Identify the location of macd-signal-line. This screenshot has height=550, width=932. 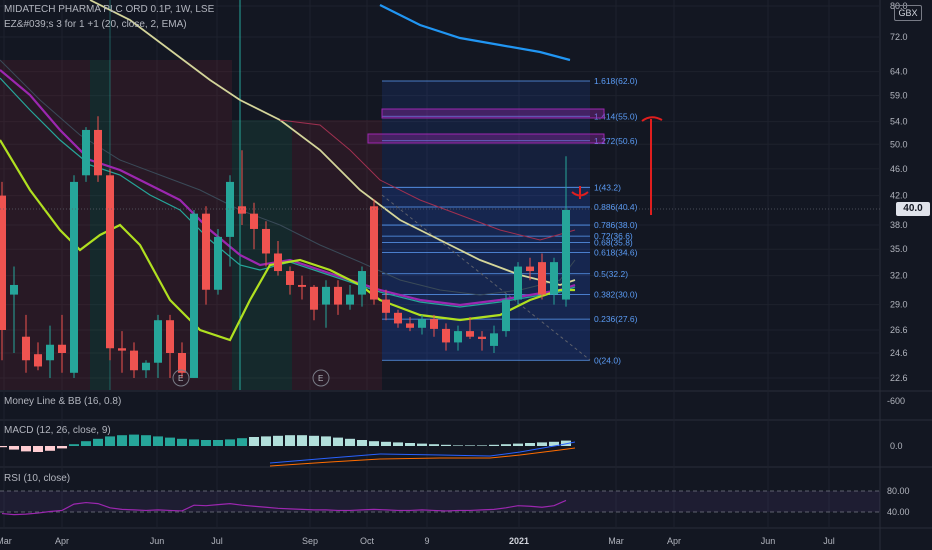
(422, 457).